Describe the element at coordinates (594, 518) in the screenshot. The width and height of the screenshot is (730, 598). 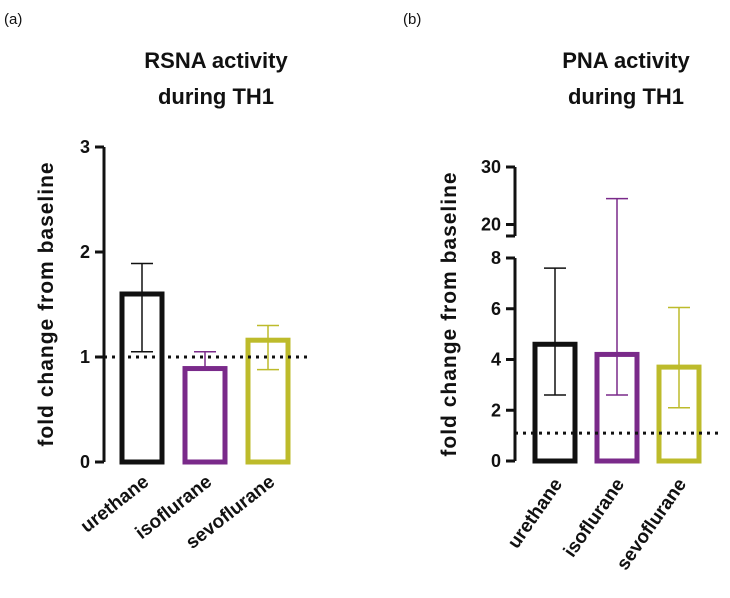
I see `panel-b-category-isoflurane: isoflurane` at that location.